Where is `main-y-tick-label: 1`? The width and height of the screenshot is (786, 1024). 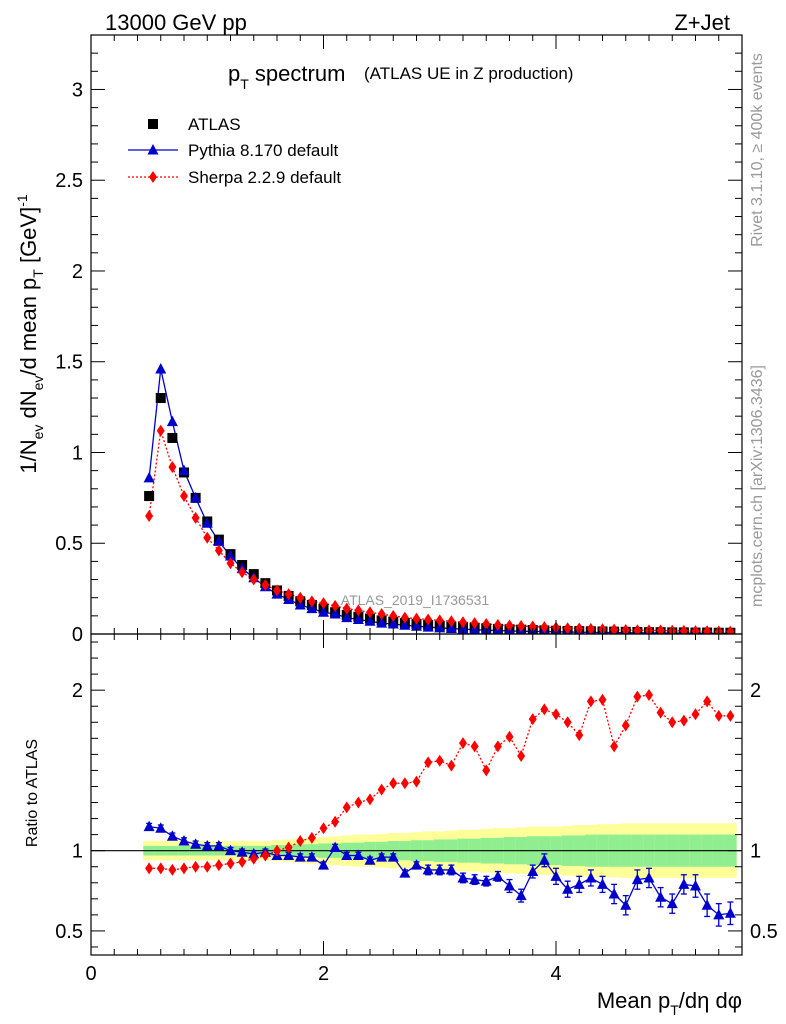 main-y-tick-label: 1 is located at coordinates (77, 453).